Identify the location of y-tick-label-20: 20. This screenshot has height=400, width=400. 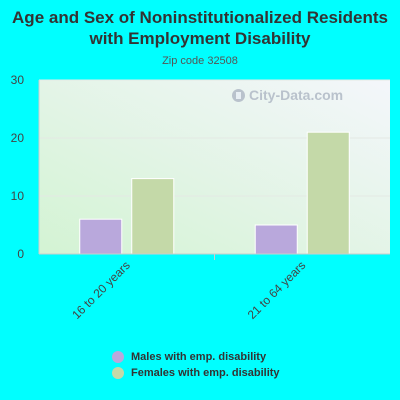
(18, 138).